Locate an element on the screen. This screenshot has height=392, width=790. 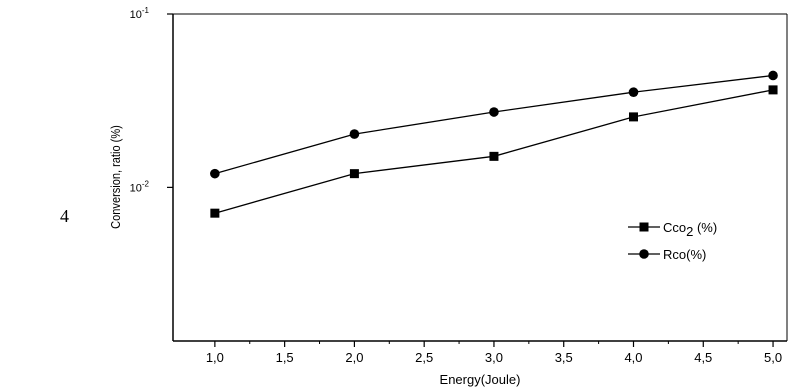
y-axis-label: Conversion, ratio (%) is located at coordinates (115, 177).